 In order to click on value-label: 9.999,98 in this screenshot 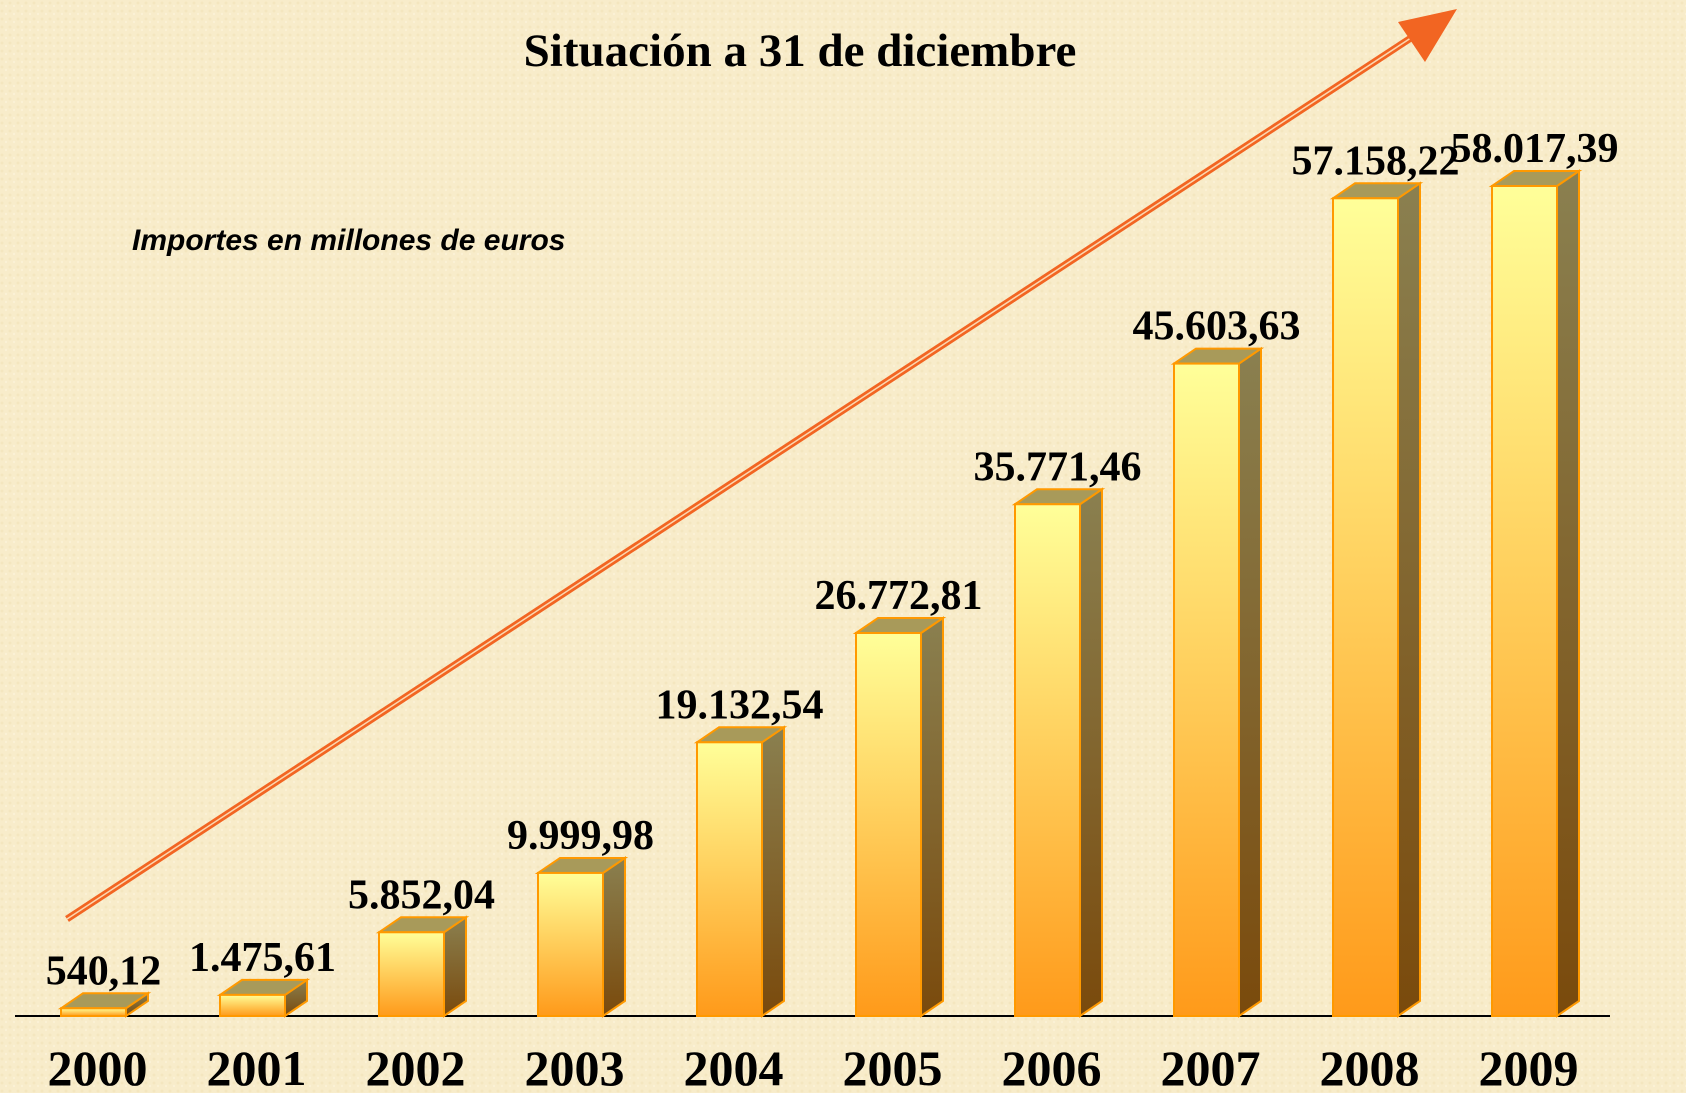, I will do `click(580, 836)`.